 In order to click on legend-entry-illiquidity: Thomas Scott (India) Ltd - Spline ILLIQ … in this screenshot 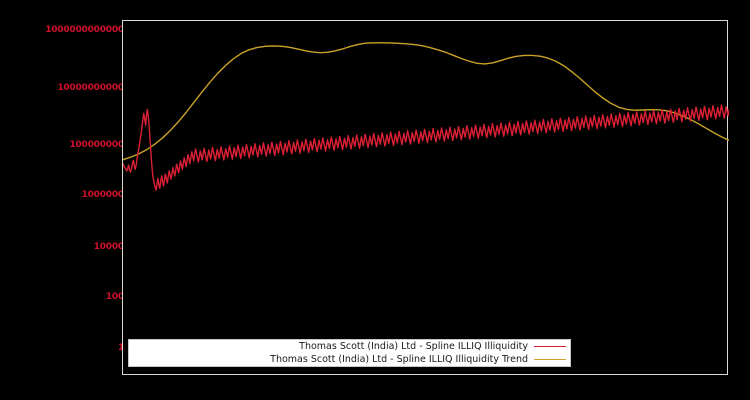, I will do `click(347, 346)`.